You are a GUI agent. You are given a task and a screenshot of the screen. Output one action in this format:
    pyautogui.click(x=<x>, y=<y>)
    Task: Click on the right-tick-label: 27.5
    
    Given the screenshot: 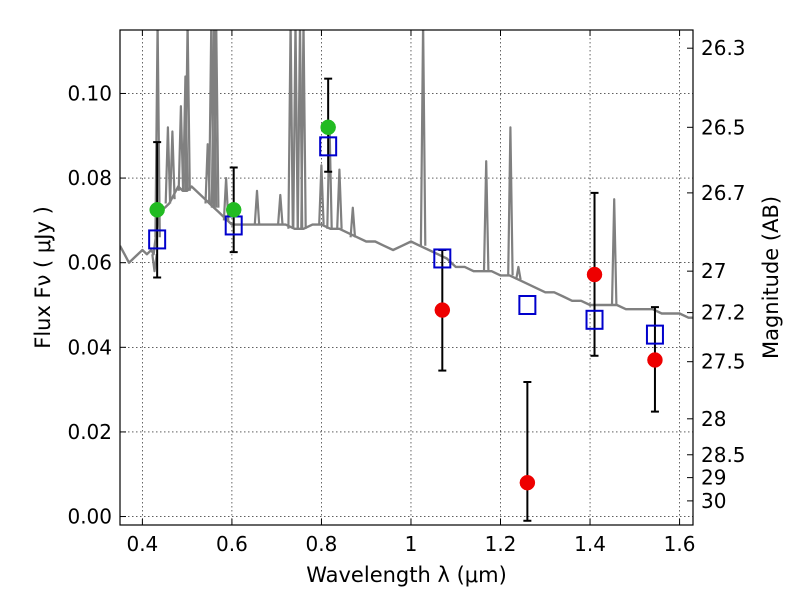 What is the action you would take?
    pyautogui.click(x=723, y=362)
    